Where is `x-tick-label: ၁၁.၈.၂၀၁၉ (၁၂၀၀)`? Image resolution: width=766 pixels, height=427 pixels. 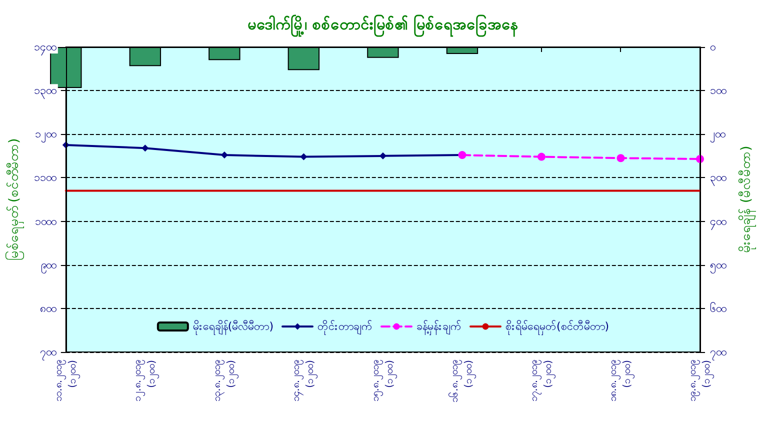 x-tick-label: ၁၁.၈.၂၀၁၉ (၁၂၀၀) is located at coordinates (66, 381).